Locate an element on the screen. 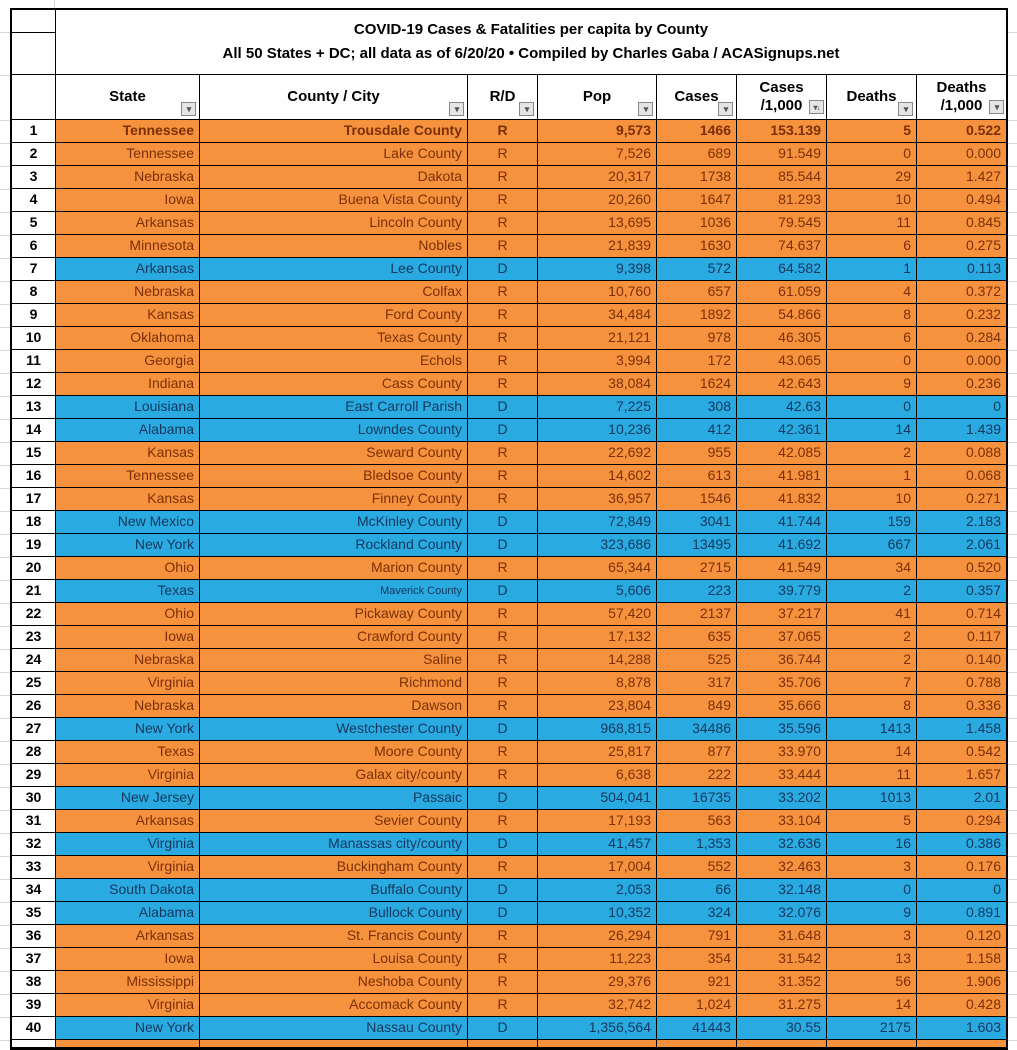  cell-state: Kansas is located at coordinates (128, 453).